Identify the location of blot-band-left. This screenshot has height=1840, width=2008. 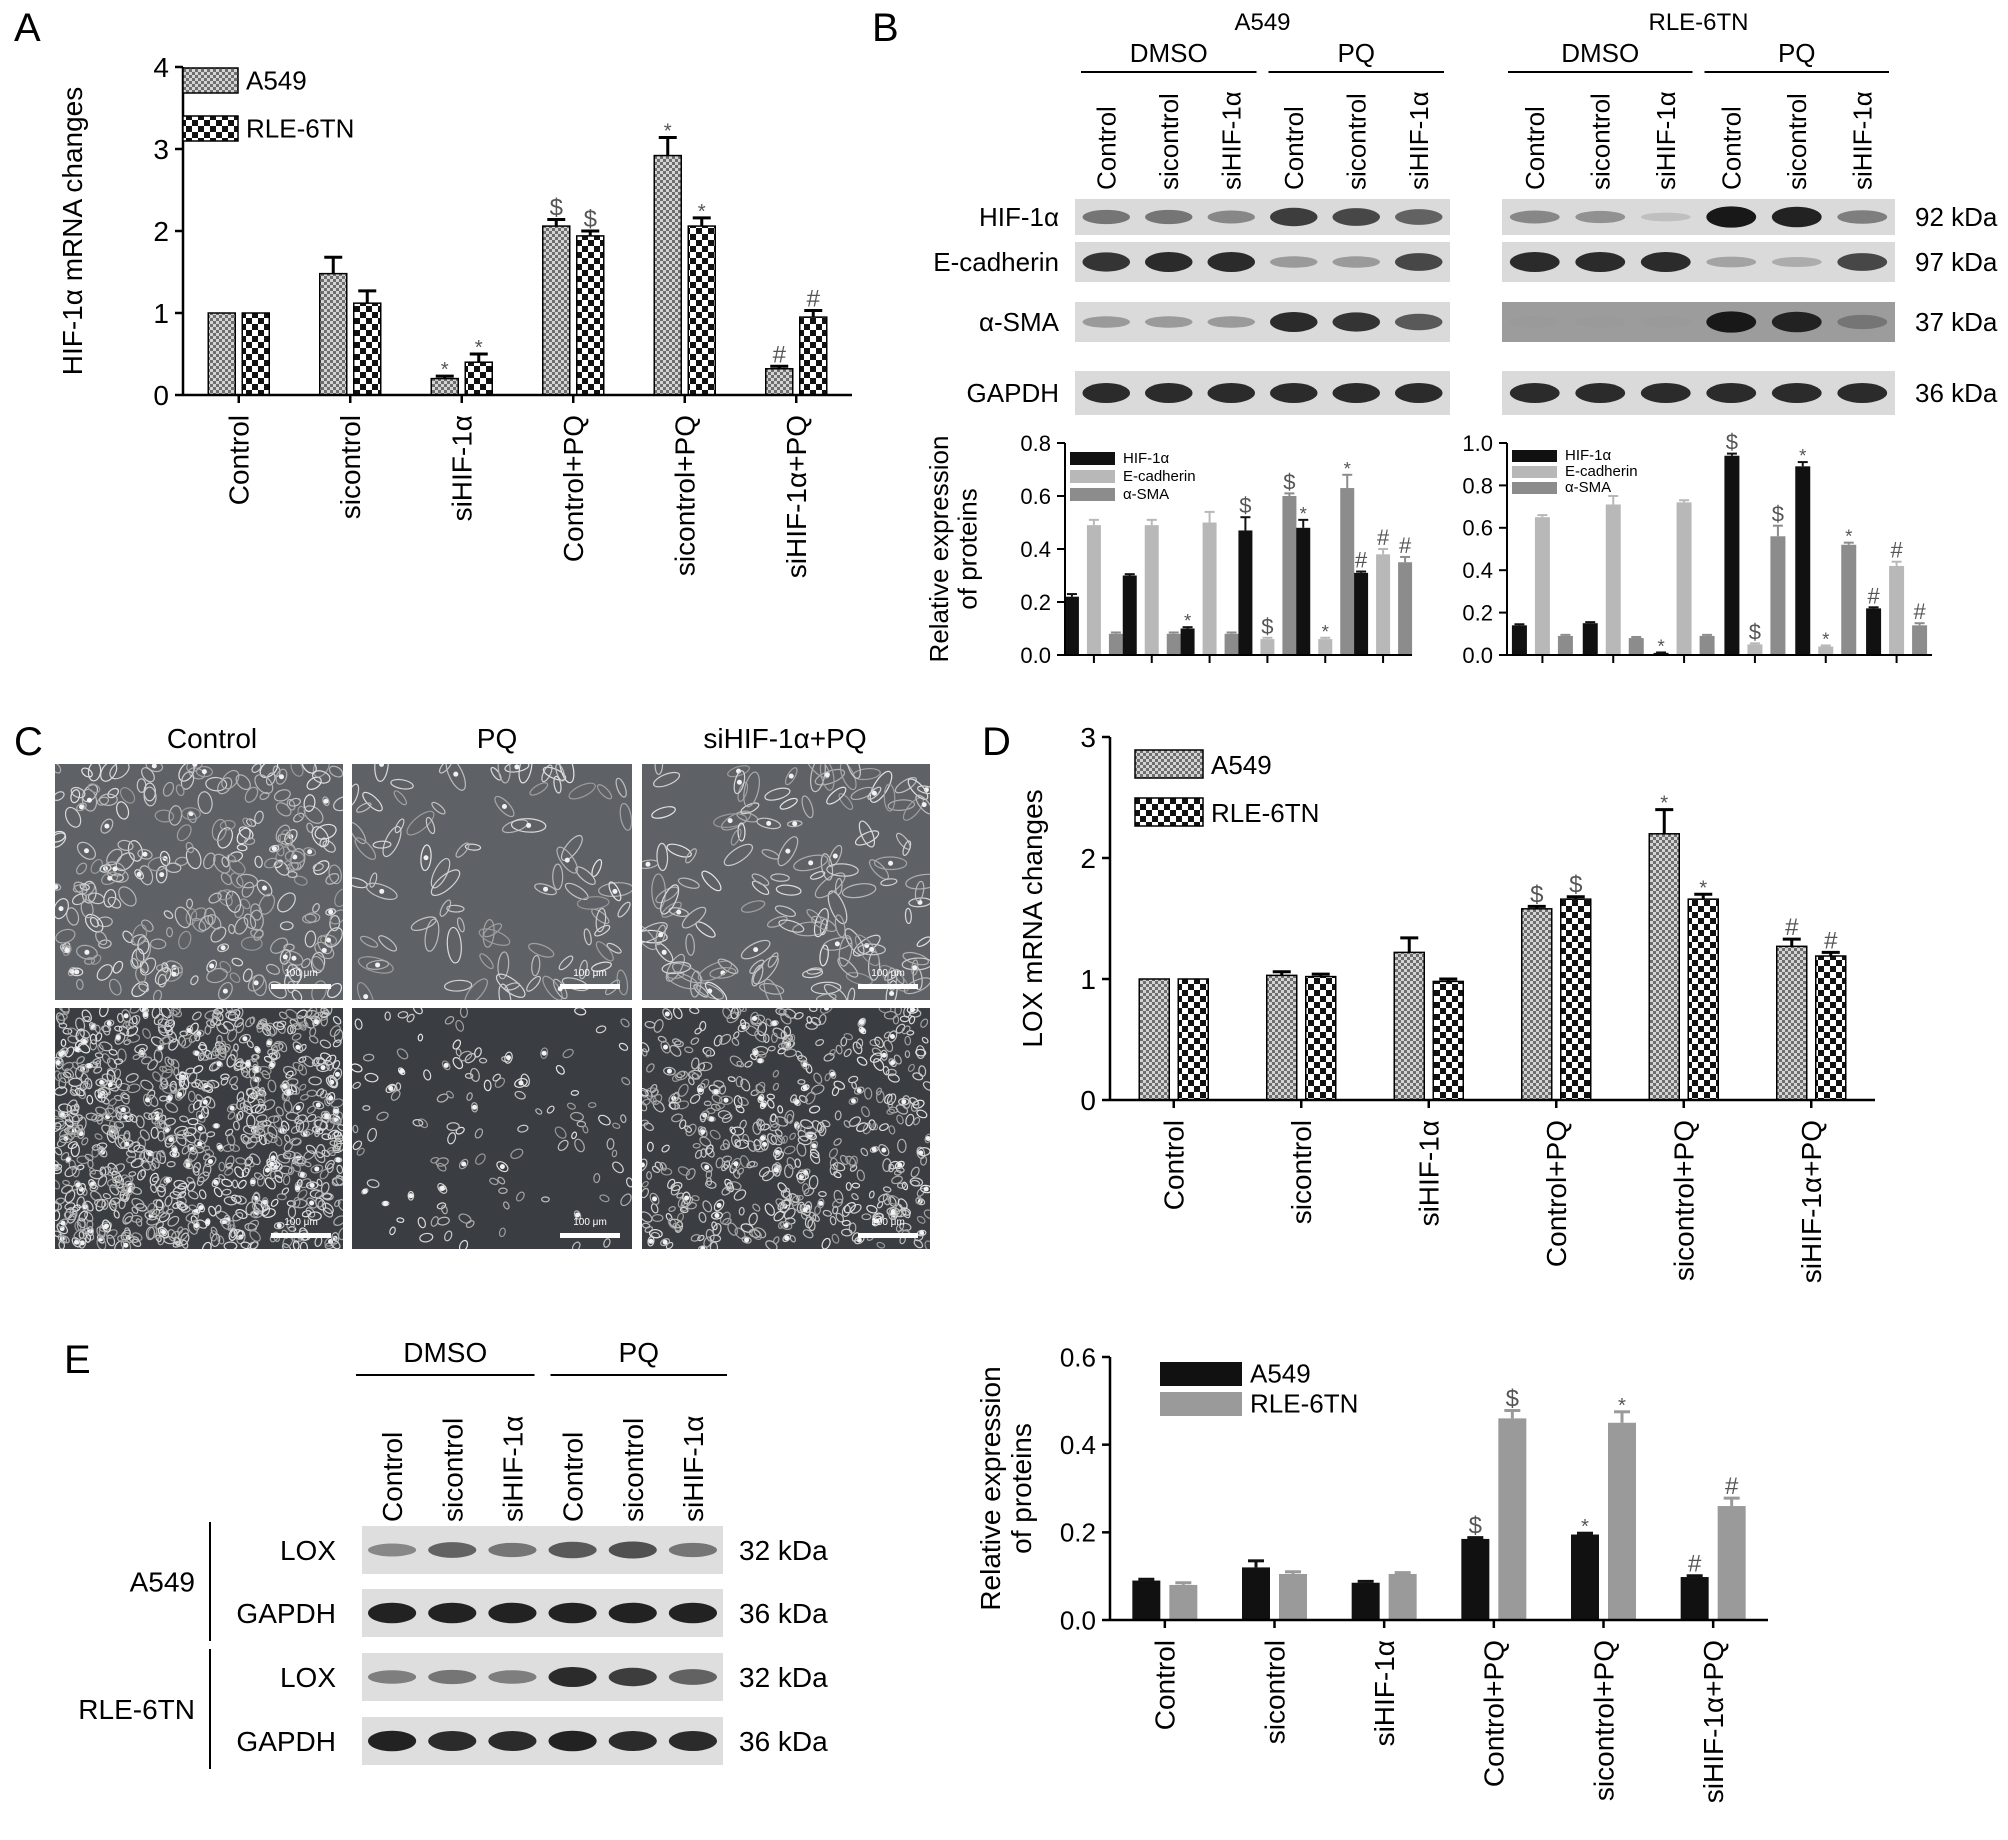
(1419, 393).